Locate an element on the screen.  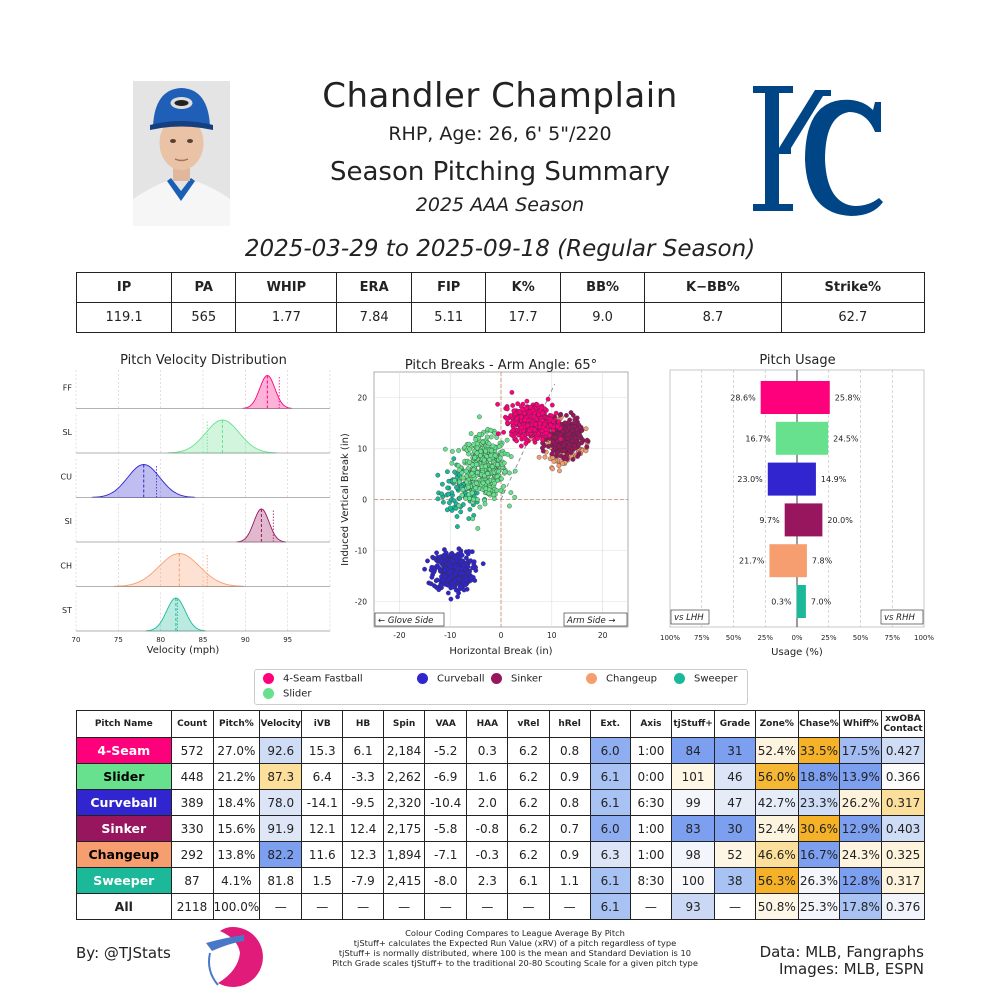
pitch-table-cell: 2,184 is located at coordinates (404, 750).